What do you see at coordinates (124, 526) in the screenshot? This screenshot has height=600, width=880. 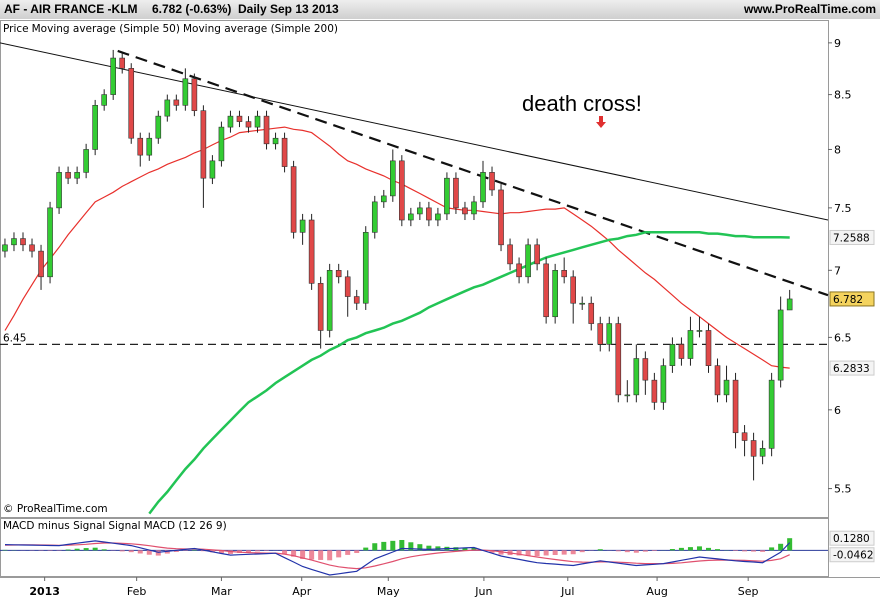 I see `legend-entry: Signal` at bounding box center [124, 526].